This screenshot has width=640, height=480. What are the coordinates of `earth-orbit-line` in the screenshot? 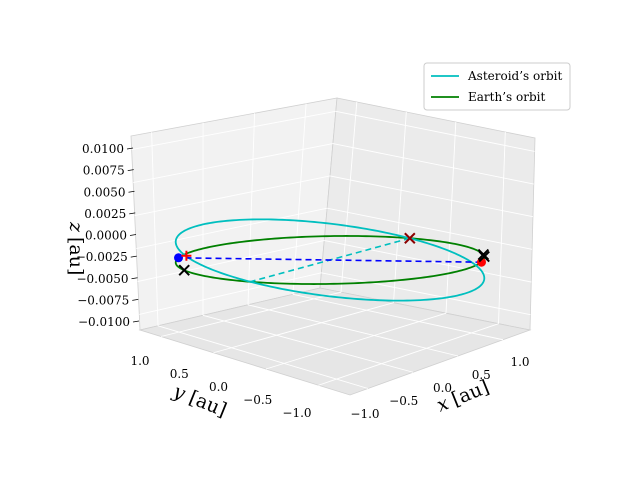 It's located at (330, 260).